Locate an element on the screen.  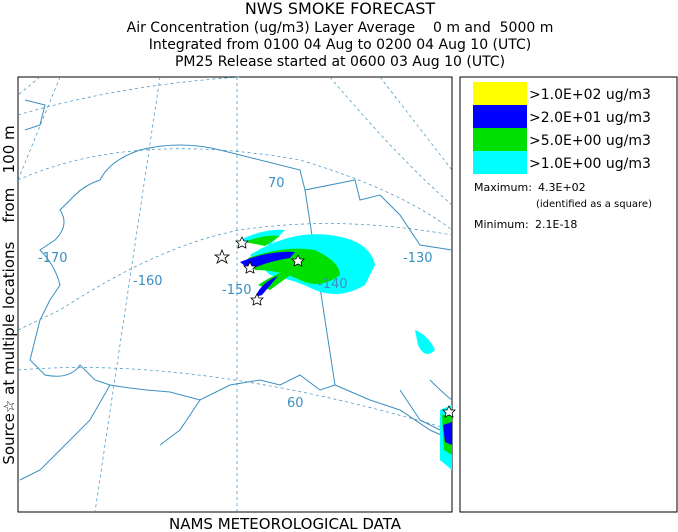
maximum-note: (identified as a square) is located at coordinates (594, 204).